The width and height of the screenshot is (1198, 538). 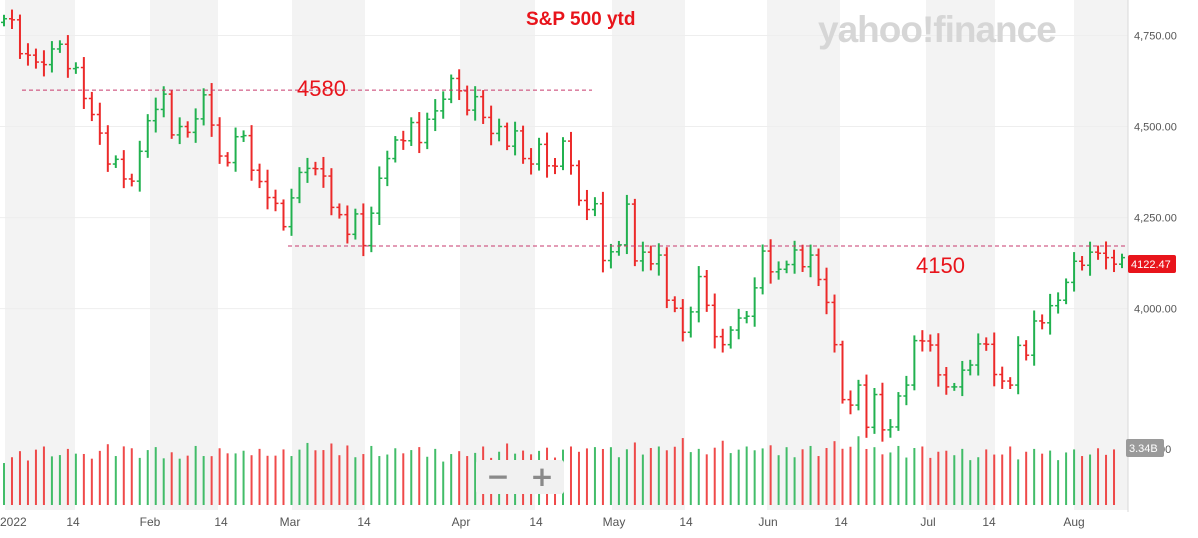 I want to click on zoom-in-button: +, so click(x=542, y=476).